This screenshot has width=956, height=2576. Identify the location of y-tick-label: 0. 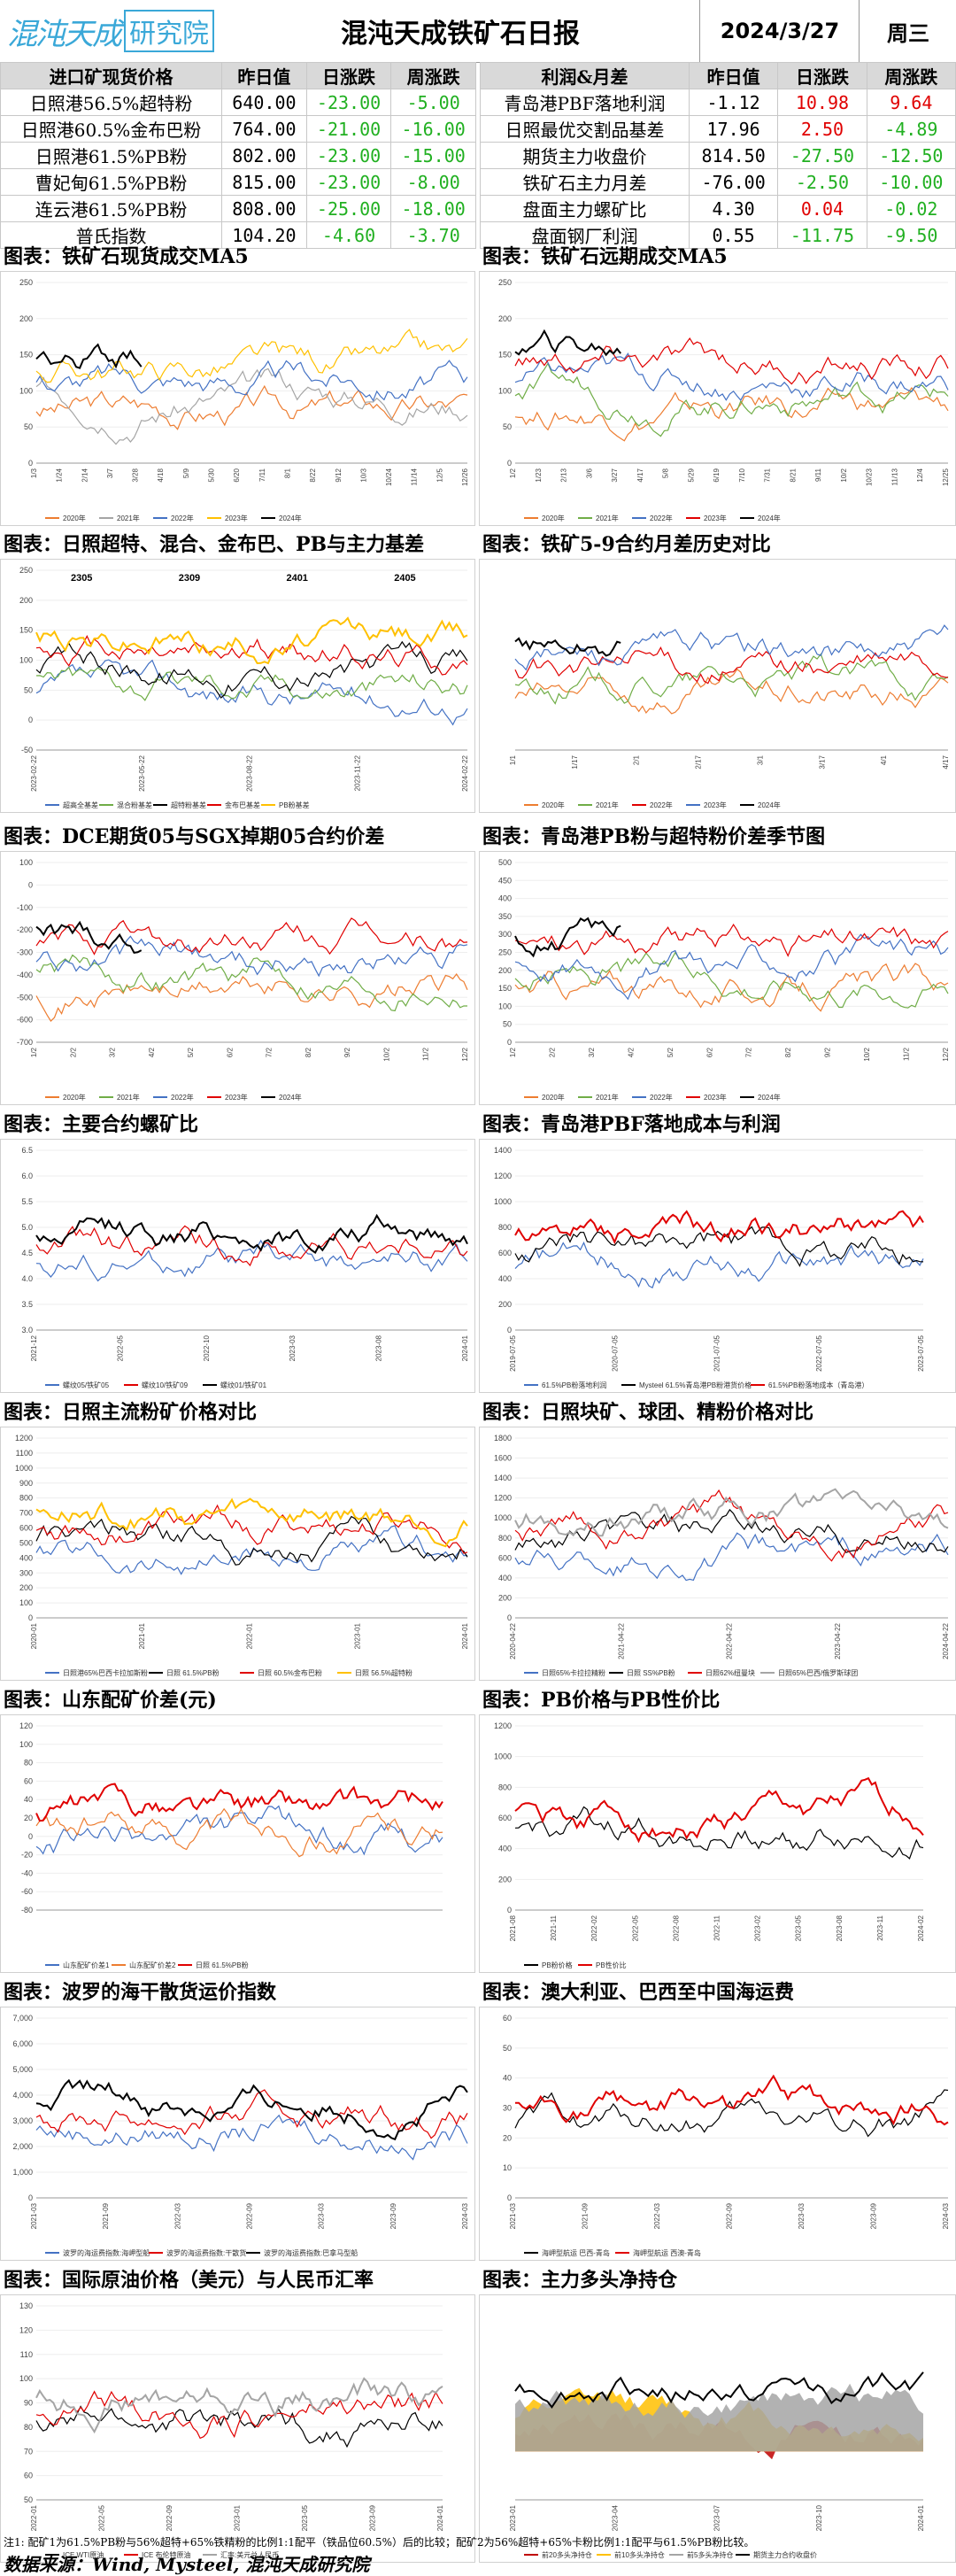
(509, 463).